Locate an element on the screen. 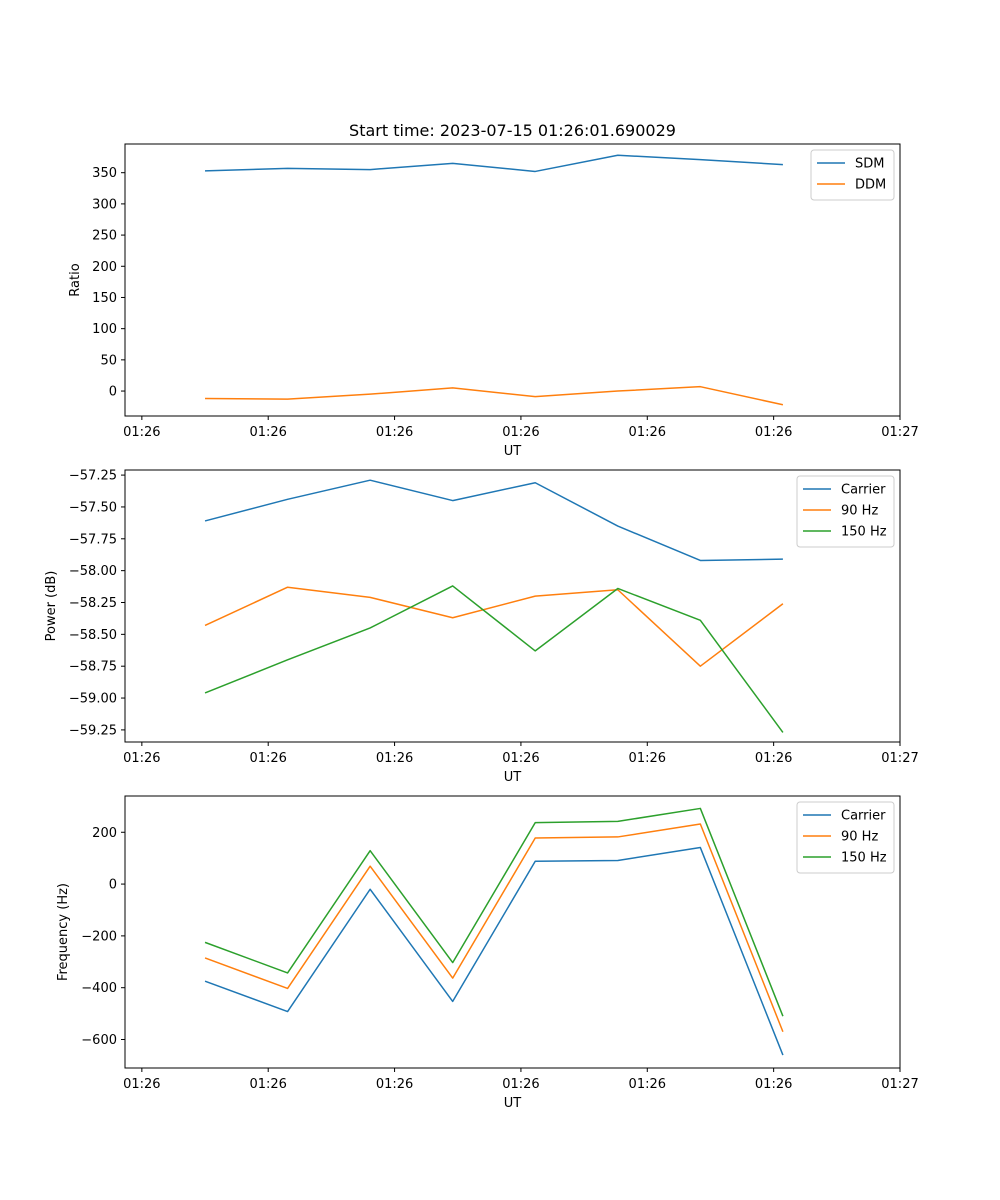 Image resolution: width=1000 pixels, height=1200 pixels. y-tick-label: 150 is located at coordinates (104, 298).